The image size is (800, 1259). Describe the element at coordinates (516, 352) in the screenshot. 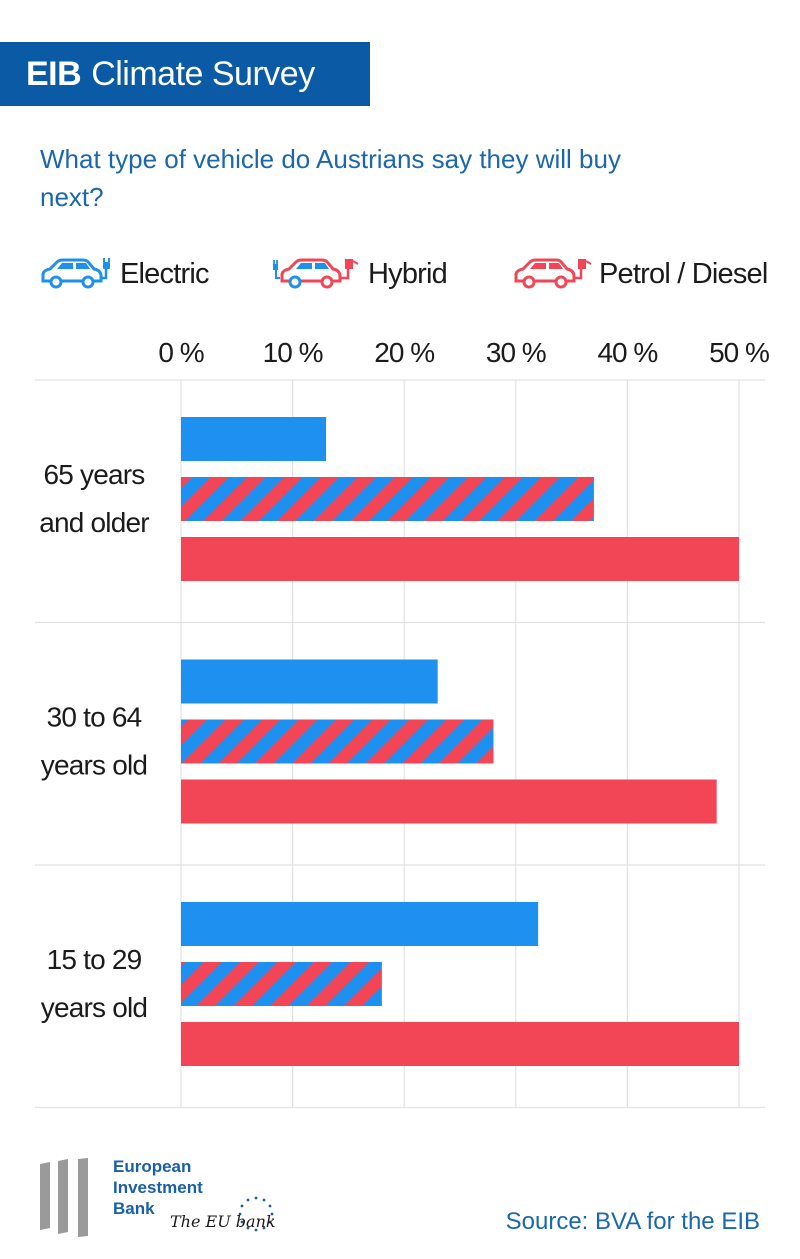

I see `x-tick-label: 30 %` at that location.